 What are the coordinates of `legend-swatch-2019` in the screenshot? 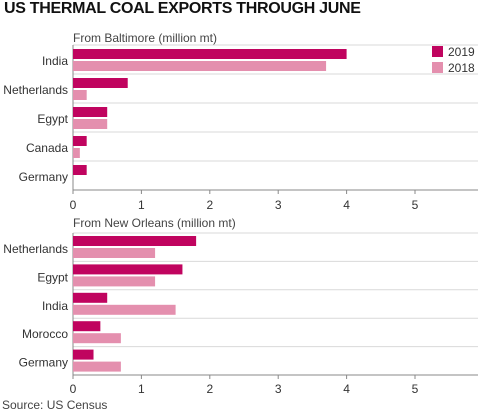 It's located at (437, 51).